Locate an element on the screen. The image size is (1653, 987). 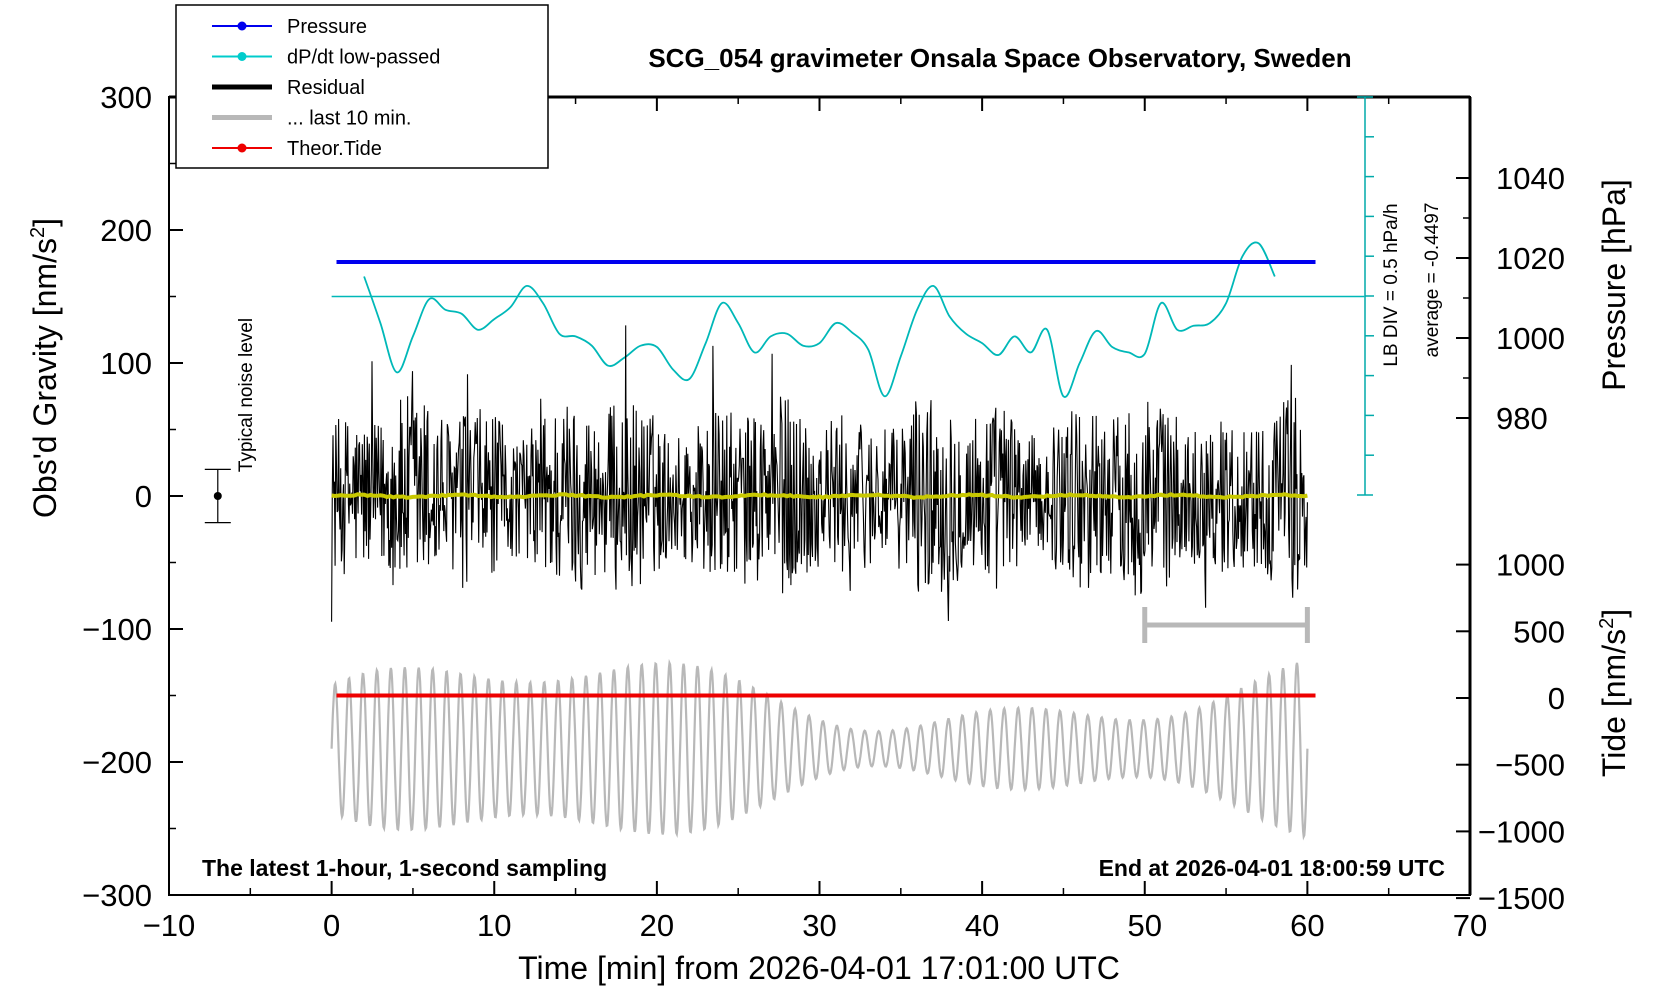
legend-label: dP/dt low-passed is located at coordinates (363, 58).